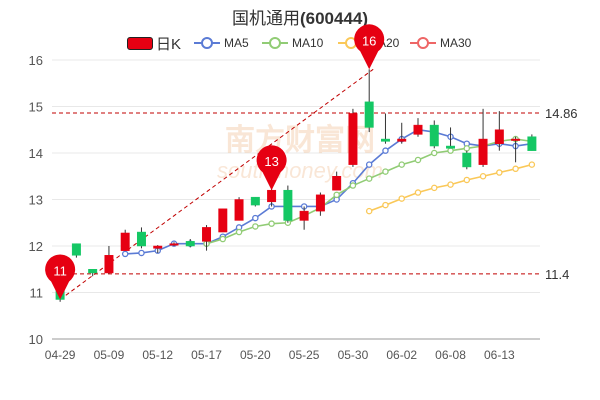 The image size is (600, 400). I want to click on chart-title: 国机通用(600444), so click(300, 16).